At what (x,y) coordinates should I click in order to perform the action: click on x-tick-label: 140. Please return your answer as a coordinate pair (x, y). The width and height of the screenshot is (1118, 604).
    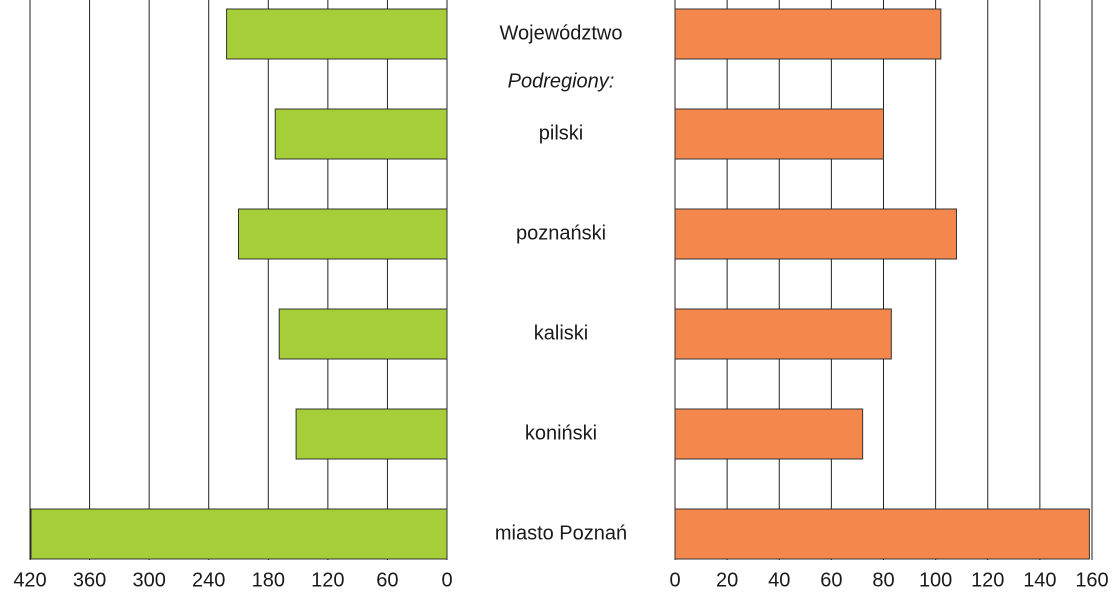
    Looking at the image, I should click on (1039, 580).